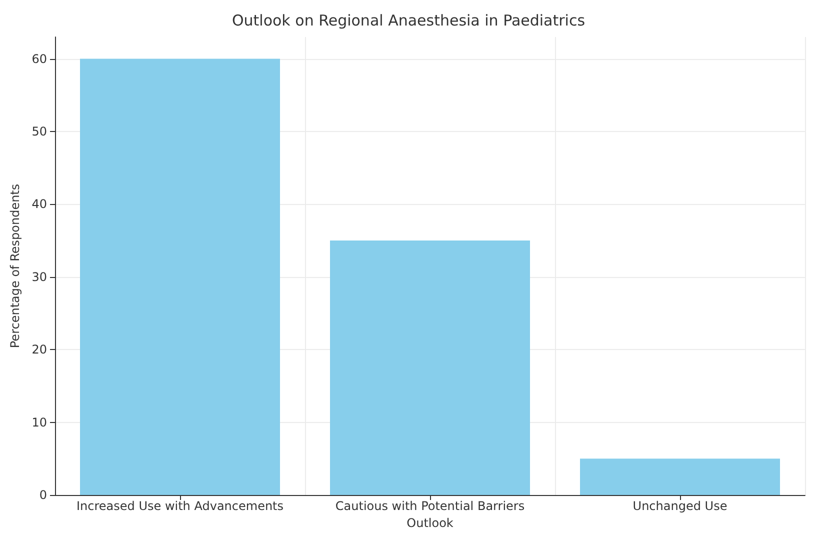  What do you see at coordinates (39, 131) in the screenshot?
I see `y-tick-label: 50` at bounding box center [39, 131].